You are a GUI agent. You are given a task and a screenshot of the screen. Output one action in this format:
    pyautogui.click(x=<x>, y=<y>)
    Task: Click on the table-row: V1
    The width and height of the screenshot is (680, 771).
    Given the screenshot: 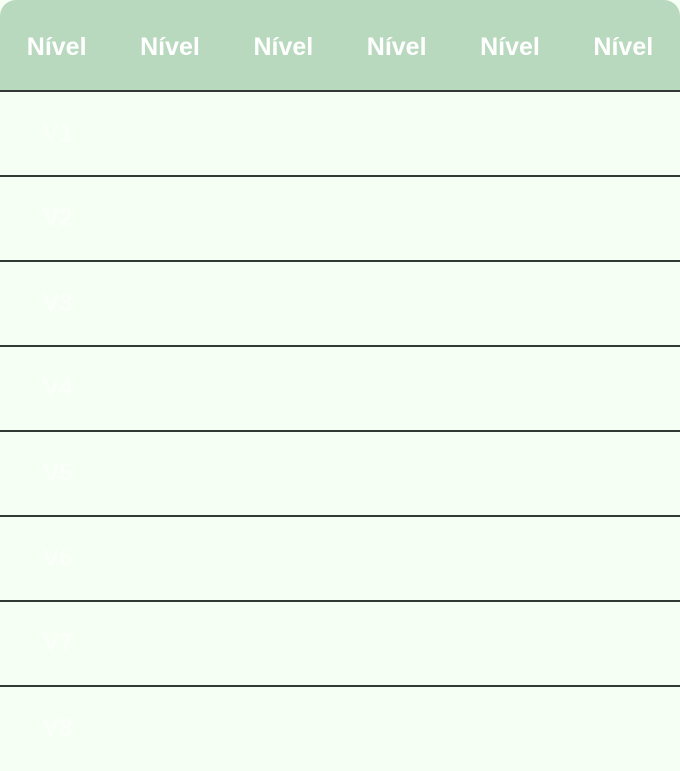 What is the action you would take?
    pyautogui.click(x=340, y=134)
    